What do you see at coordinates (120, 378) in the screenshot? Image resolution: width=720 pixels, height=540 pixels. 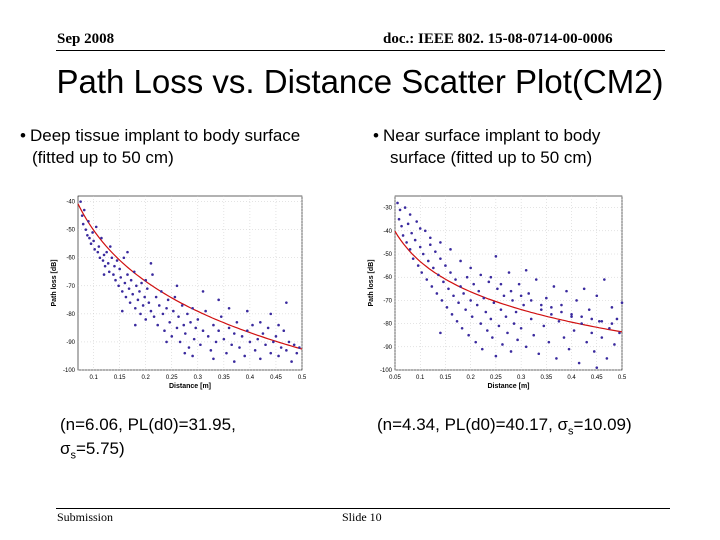 I see `x-tick-label: 0.15` at bounding box center [120, 378].